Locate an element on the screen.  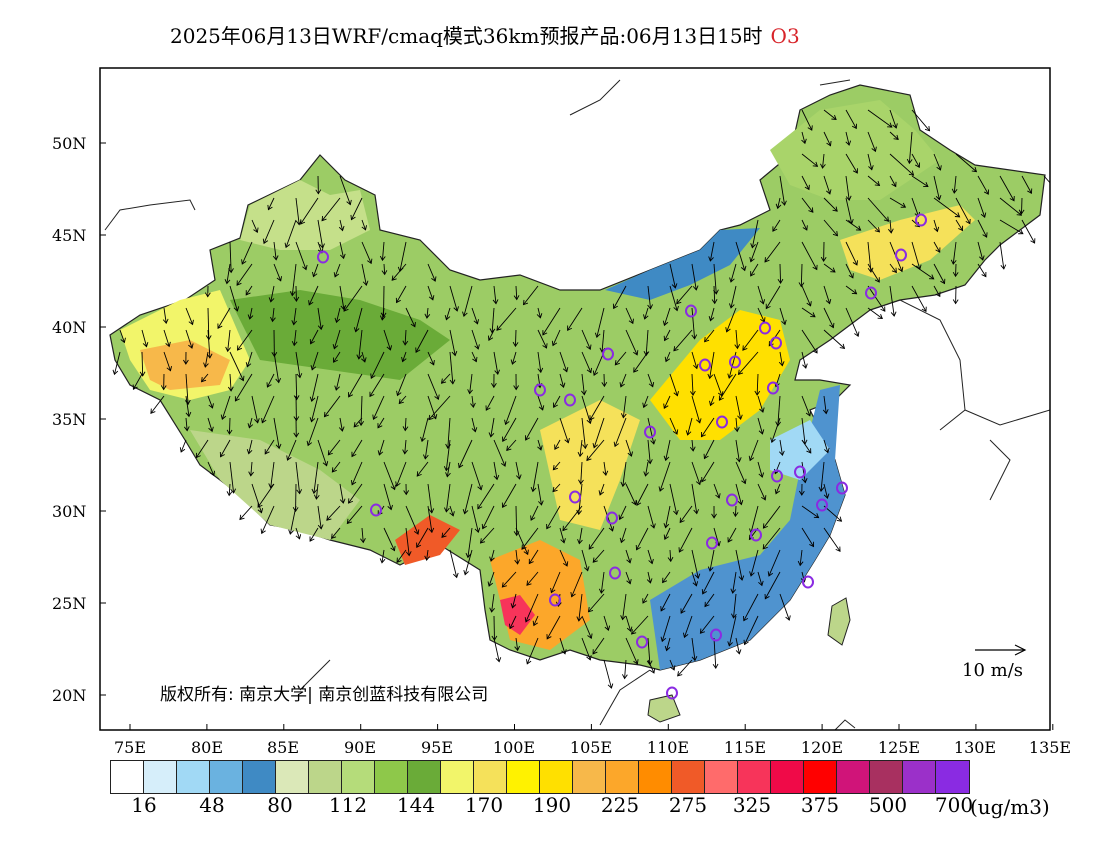
philippines-coastline is located at coordinates (845, 724).